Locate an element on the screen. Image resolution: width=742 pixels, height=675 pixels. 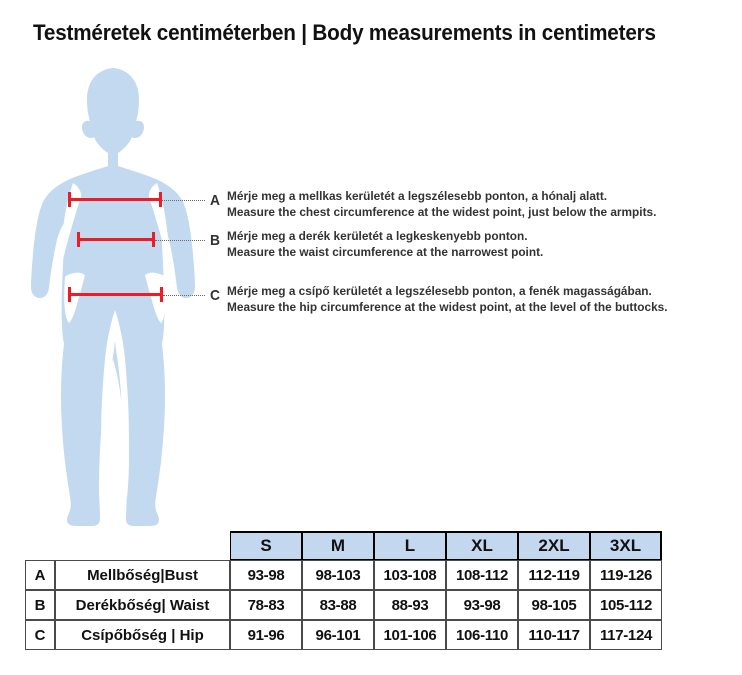
size-header-3: XL is located at coordinates (482, 545).